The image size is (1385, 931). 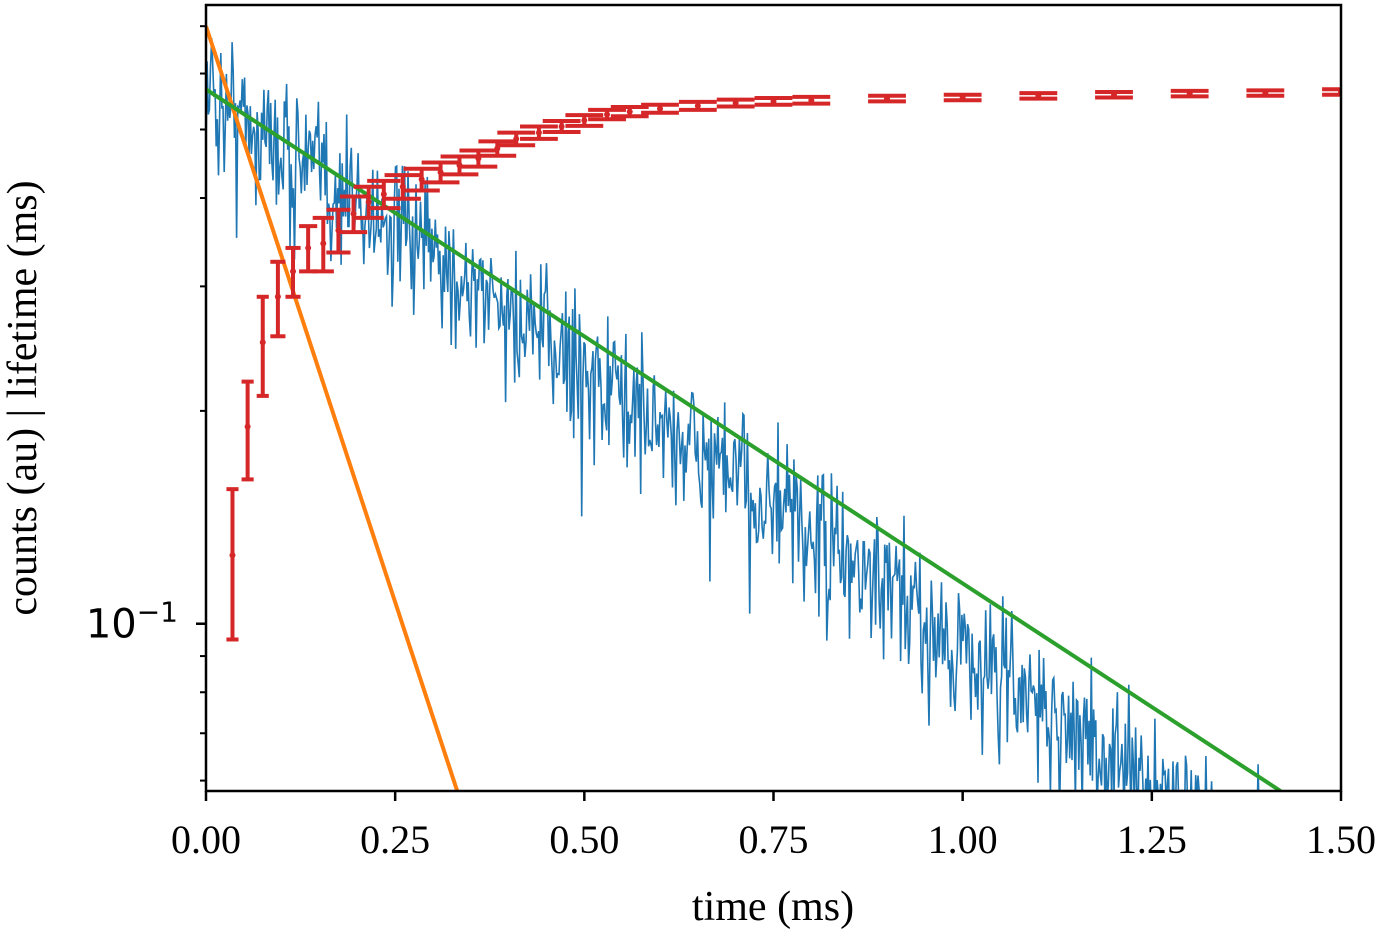 I want to click on x-tick-label: 1.00, so click(x=963, y=839).